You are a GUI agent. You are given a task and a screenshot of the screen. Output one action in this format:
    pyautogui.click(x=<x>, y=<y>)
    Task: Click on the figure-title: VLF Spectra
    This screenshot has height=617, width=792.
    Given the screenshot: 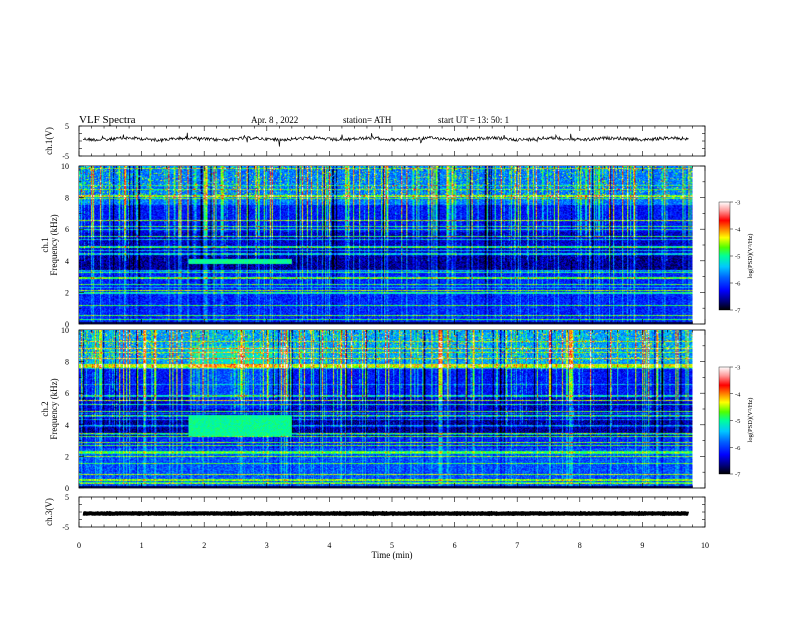 What is the action you would take?
    pyautogui.click(x=107, y=120)
    